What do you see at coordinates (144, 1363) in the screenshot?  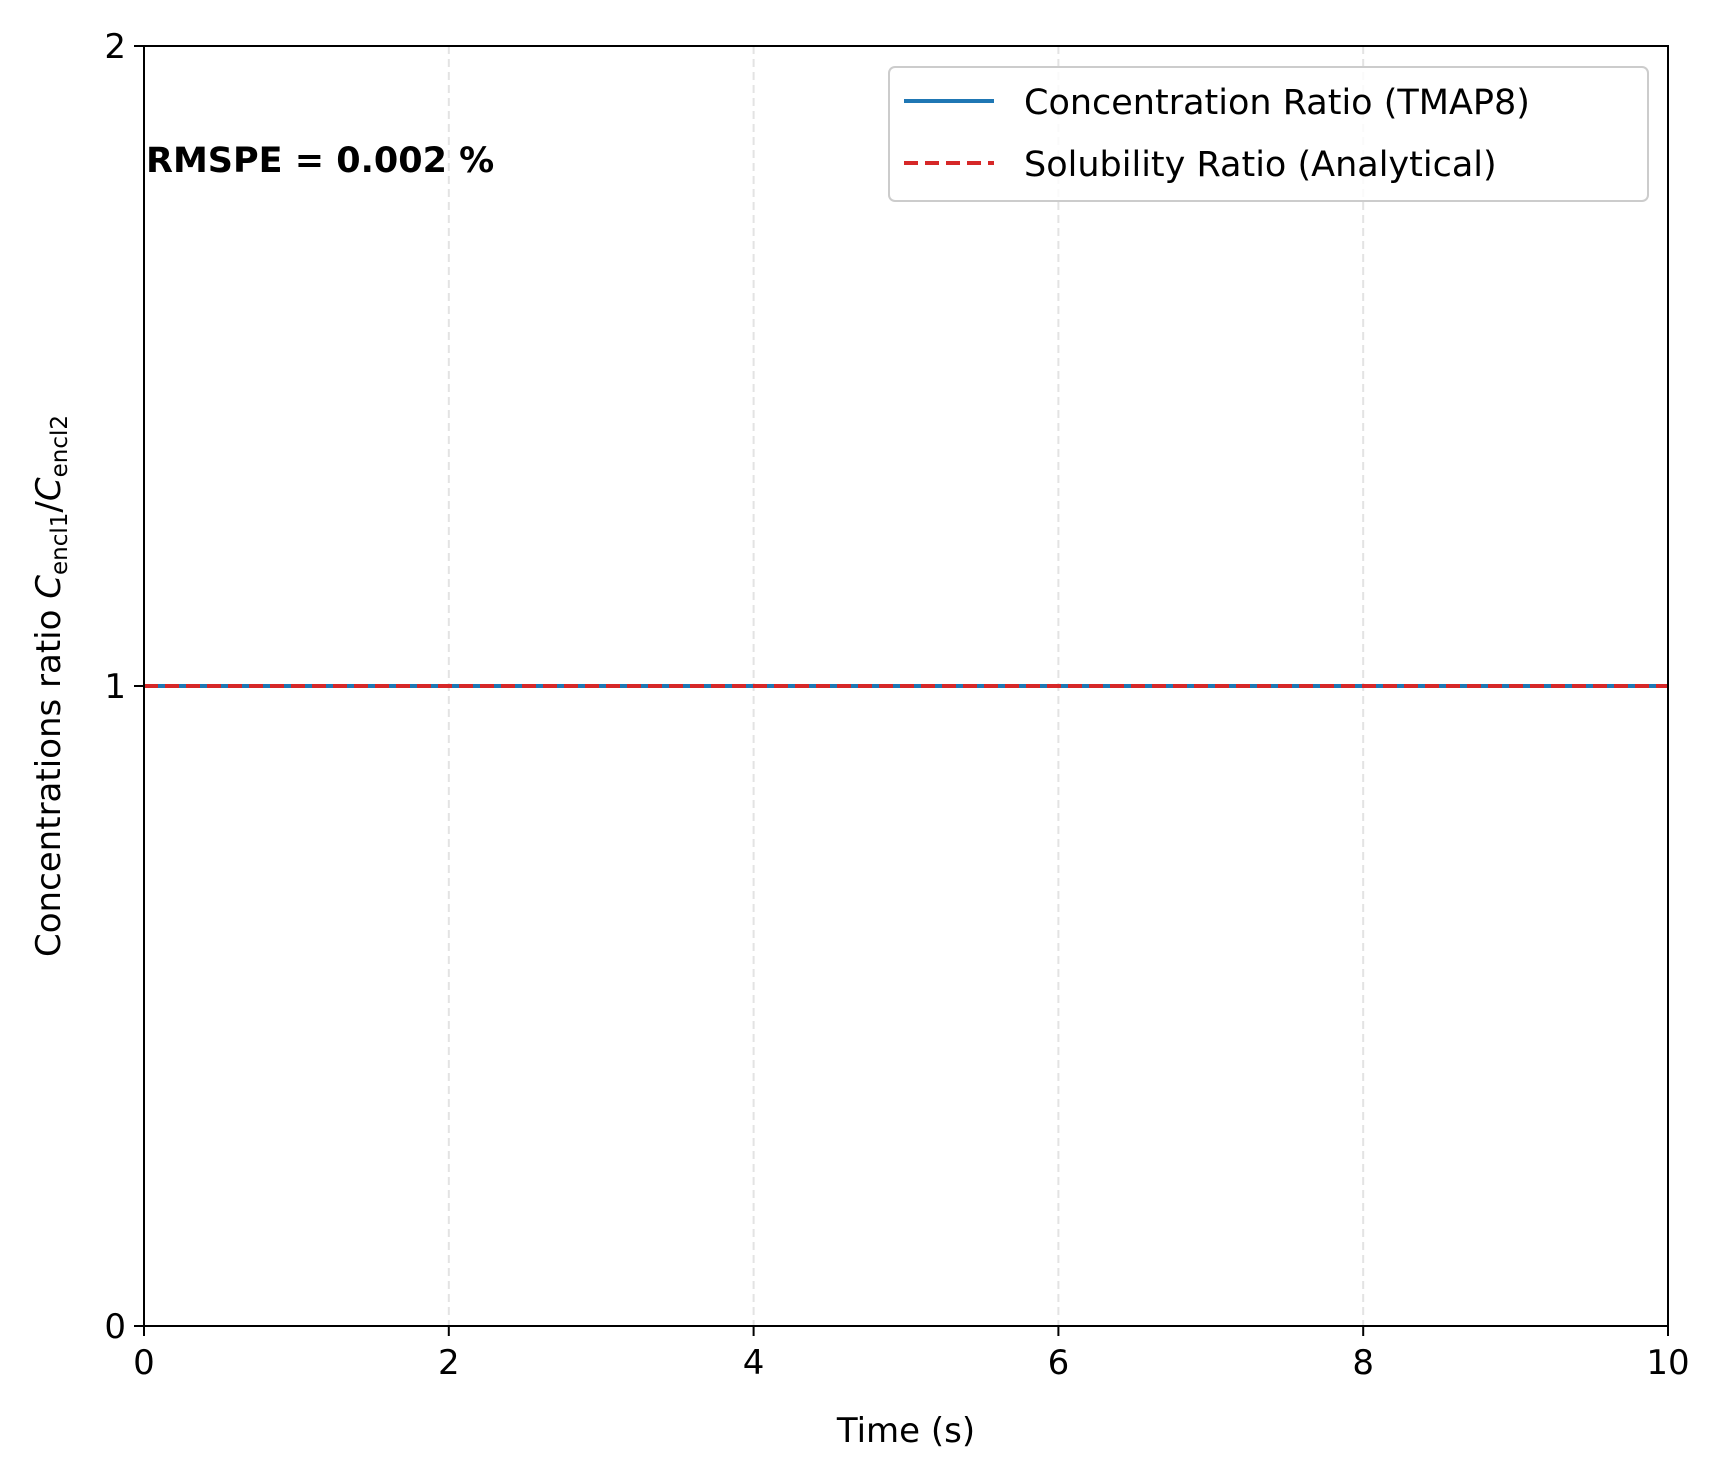 I see `x-tick-label: 0` at bounding box center [144, 1363].